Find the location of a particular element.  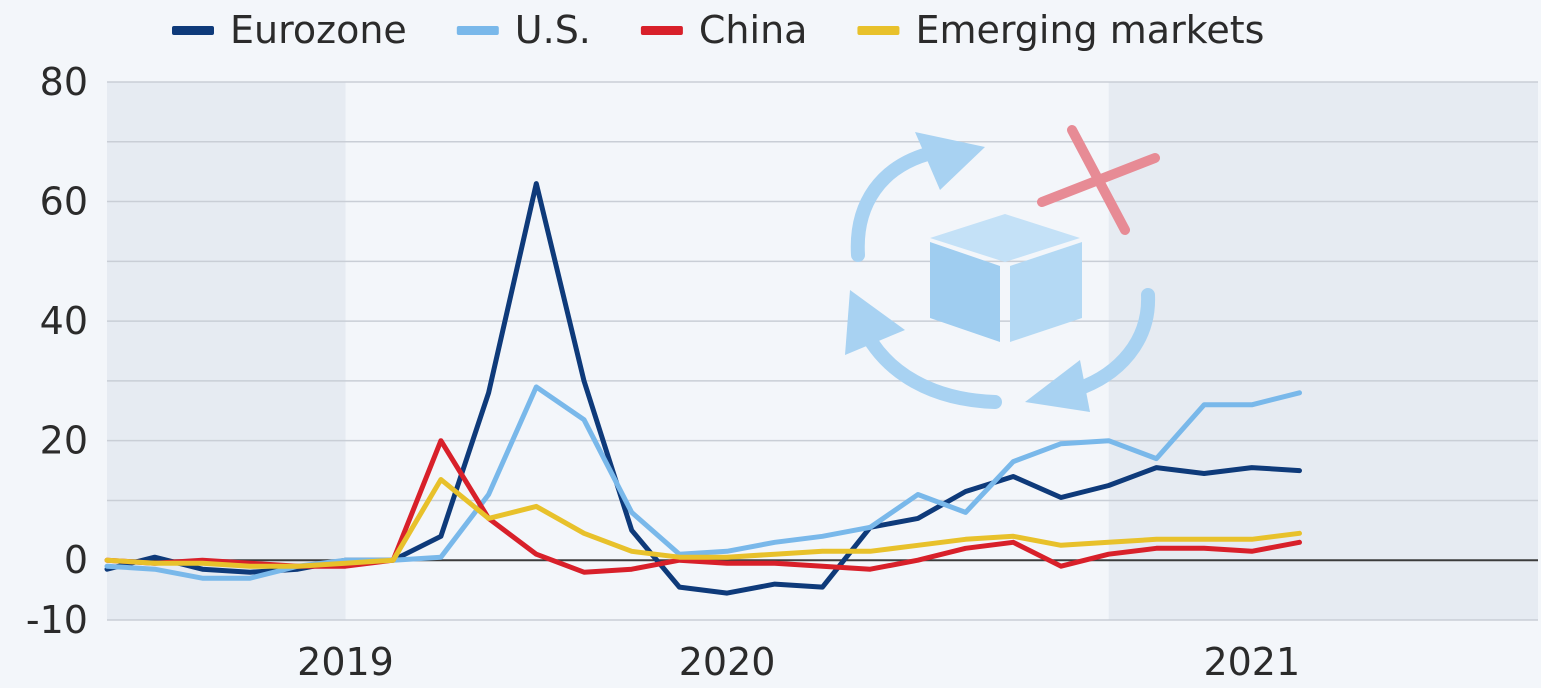

series-line-emerging-markets is located at coordinates (703, 523).